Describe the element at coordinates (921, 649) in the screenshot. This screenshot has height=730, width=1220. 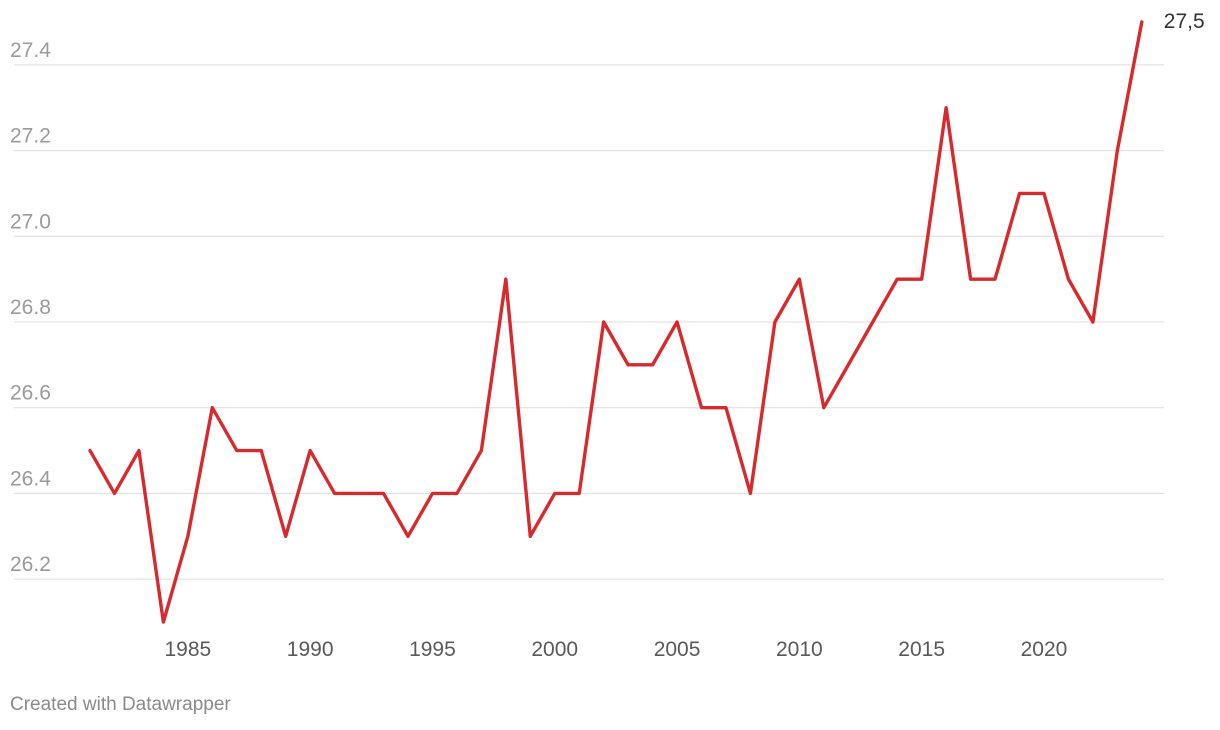
I see `x-tick-label: 2015` at that location.